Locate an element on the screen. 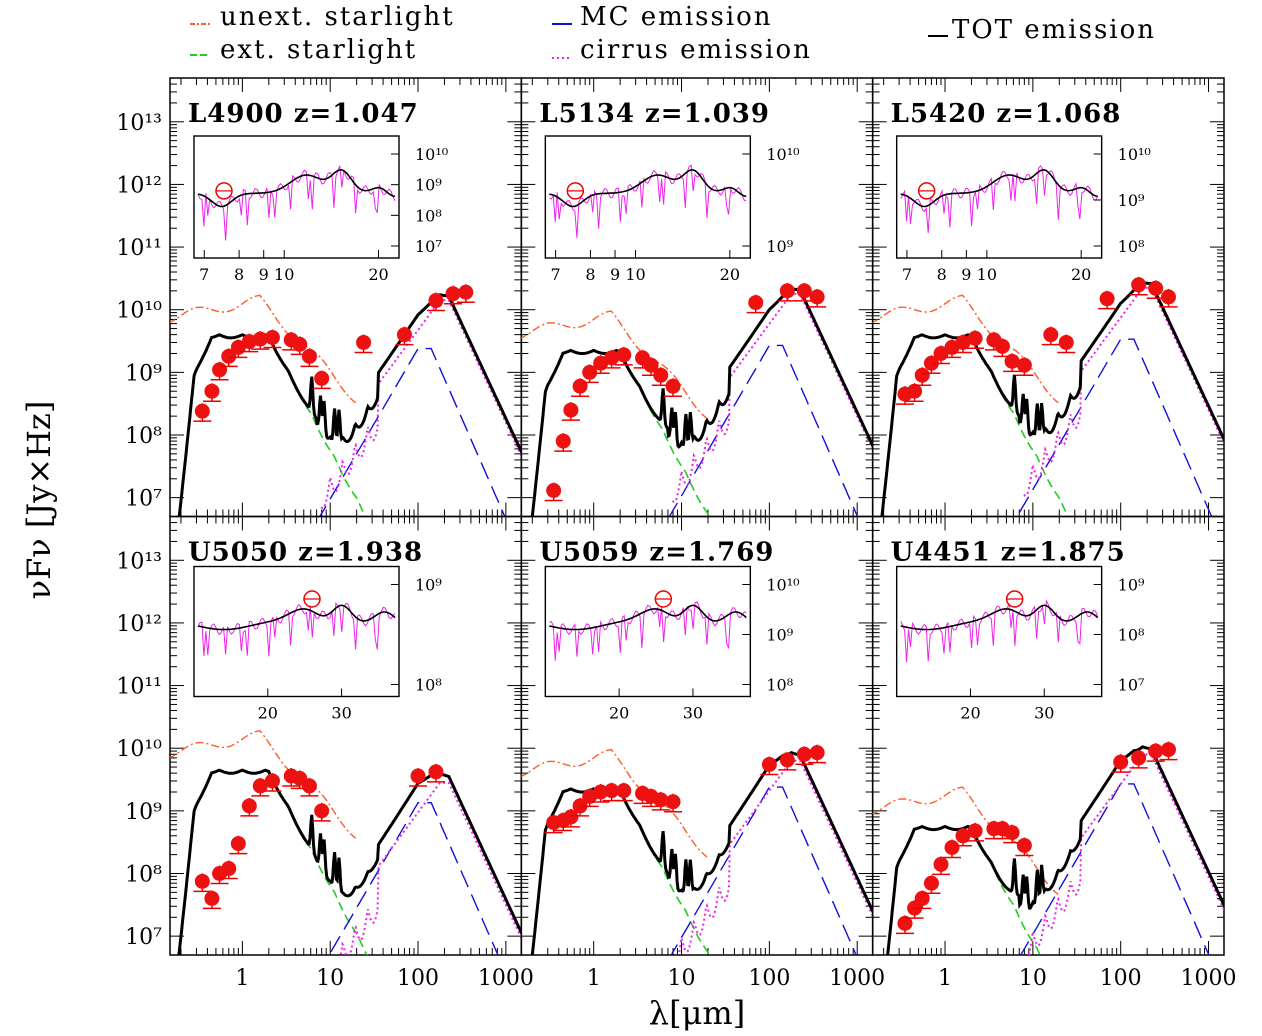 The image size is (1262, 1036). x-tick-label: 100 is located at coordinates (769, 978).